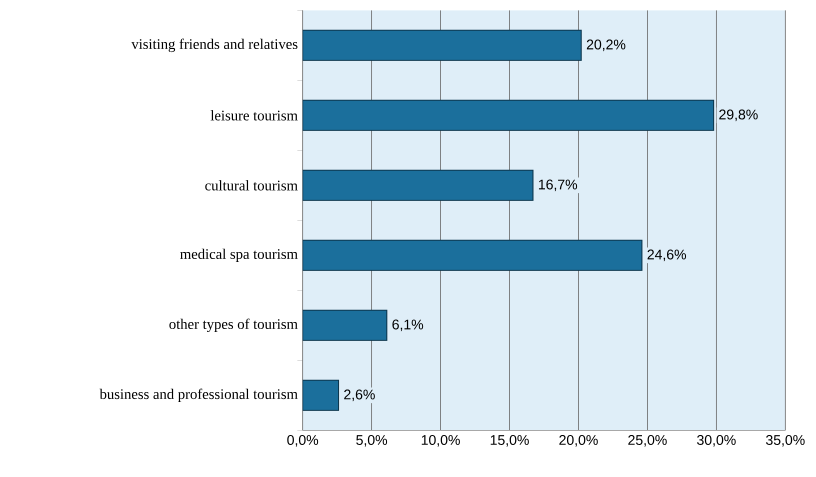  Describe the element at coordinates (785, 441) in the screenshot. I see `x-tick-label: 35,0%` at that location.